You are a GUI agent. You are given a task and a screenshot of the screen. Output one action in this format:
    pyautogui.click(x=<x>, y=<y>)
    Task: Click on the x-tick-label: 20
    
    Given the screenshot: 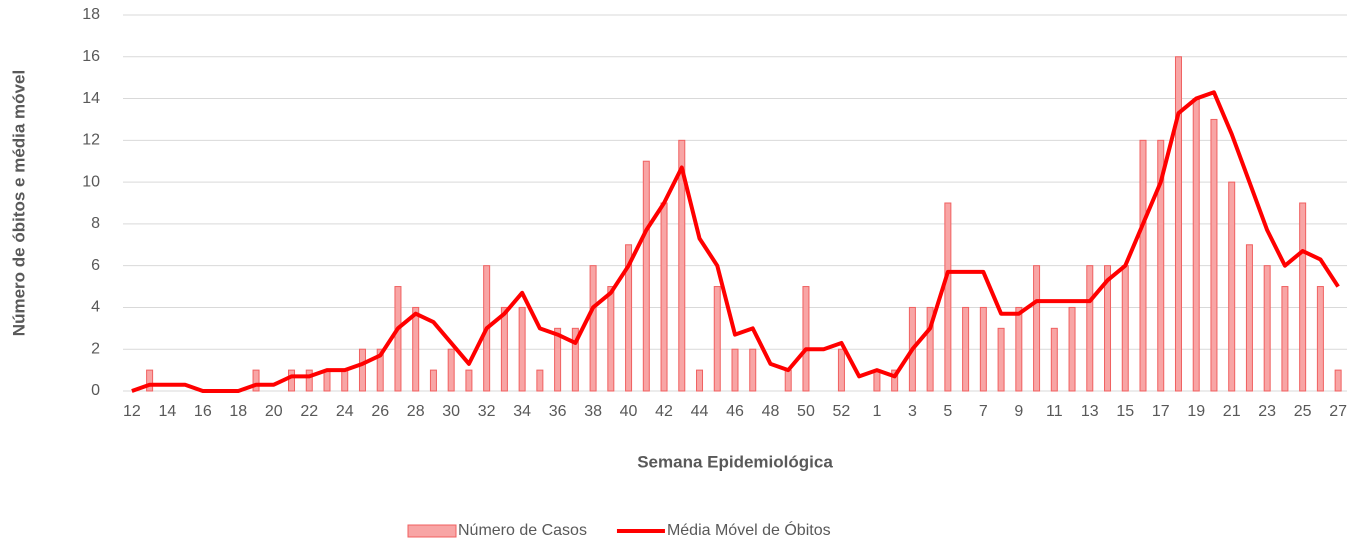 What is the action you would take?
    pyautogui.click(x=274, y=411)
    